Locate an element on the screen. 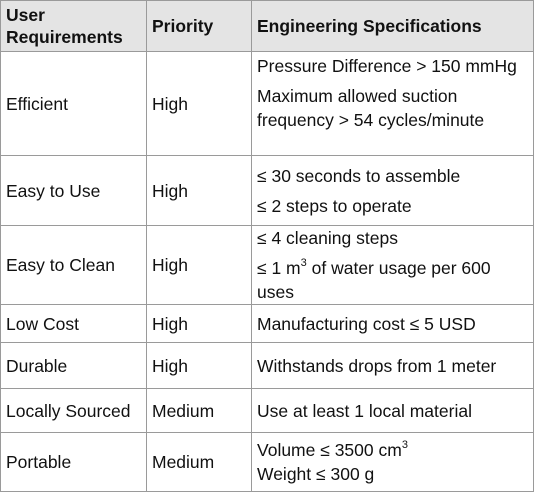 The width and height of the screenshot is (534, 492). specification-cell: Use at least 1 local material is located at coordinates (392, 410).